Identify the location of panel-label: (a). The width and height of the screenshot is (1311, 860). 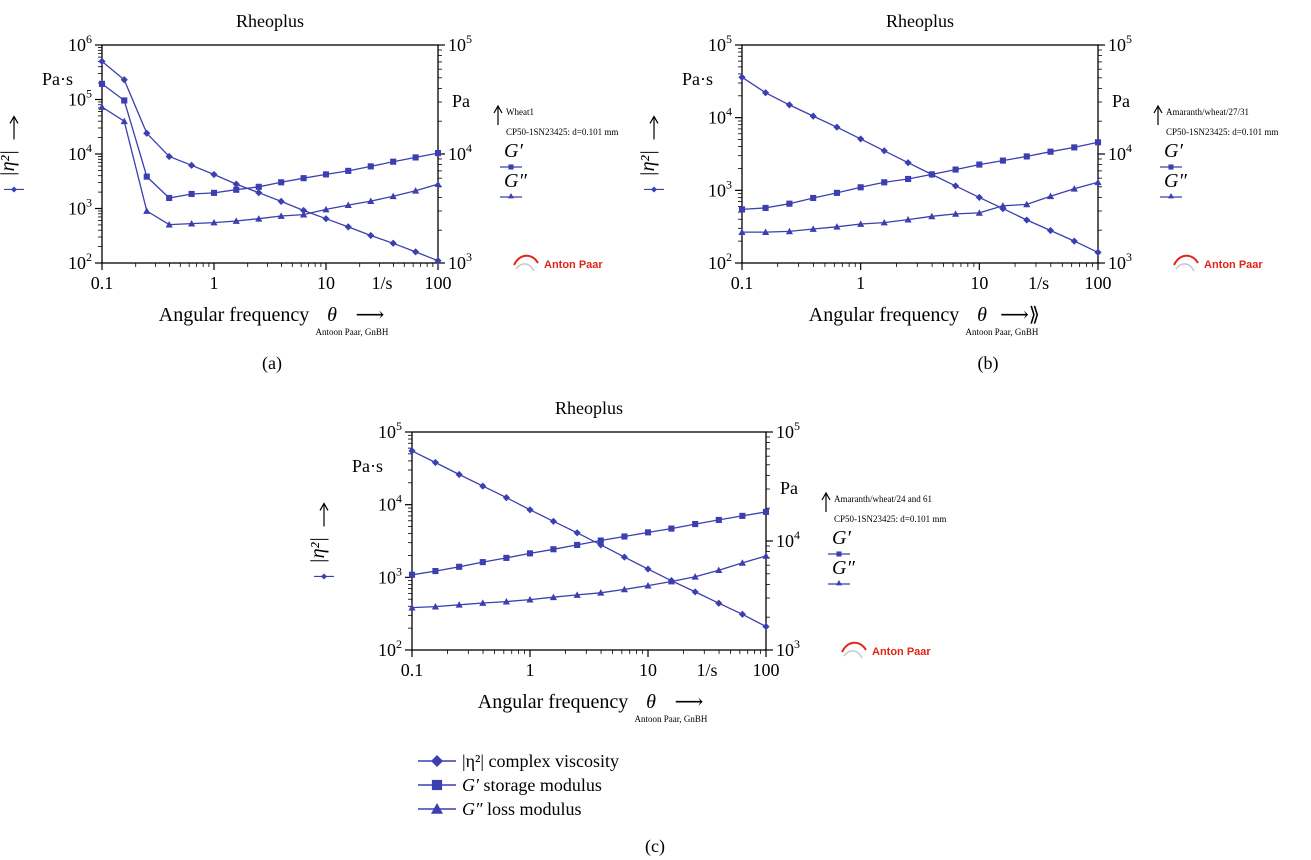
(272, 363).